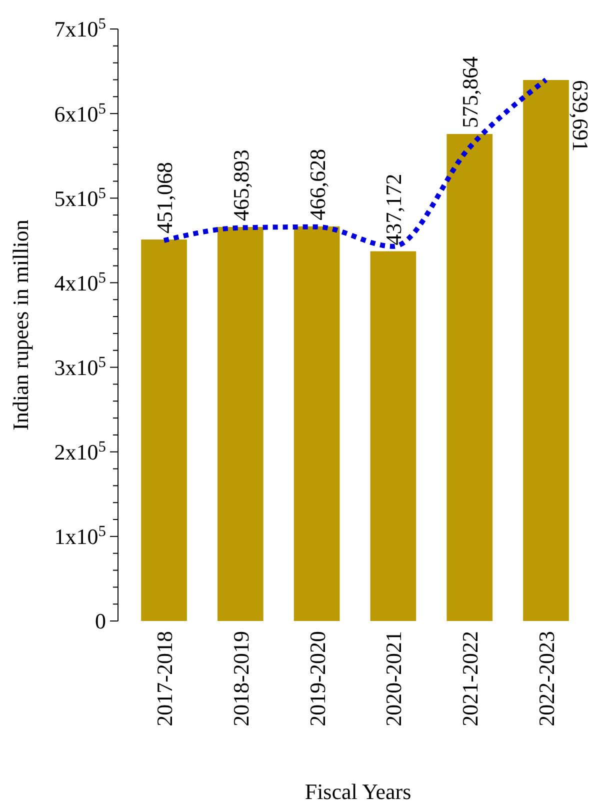 The height and width of the screenshot is (809, 616). I want to click on x-tick-label: 2020-2021, so click(393, 678).